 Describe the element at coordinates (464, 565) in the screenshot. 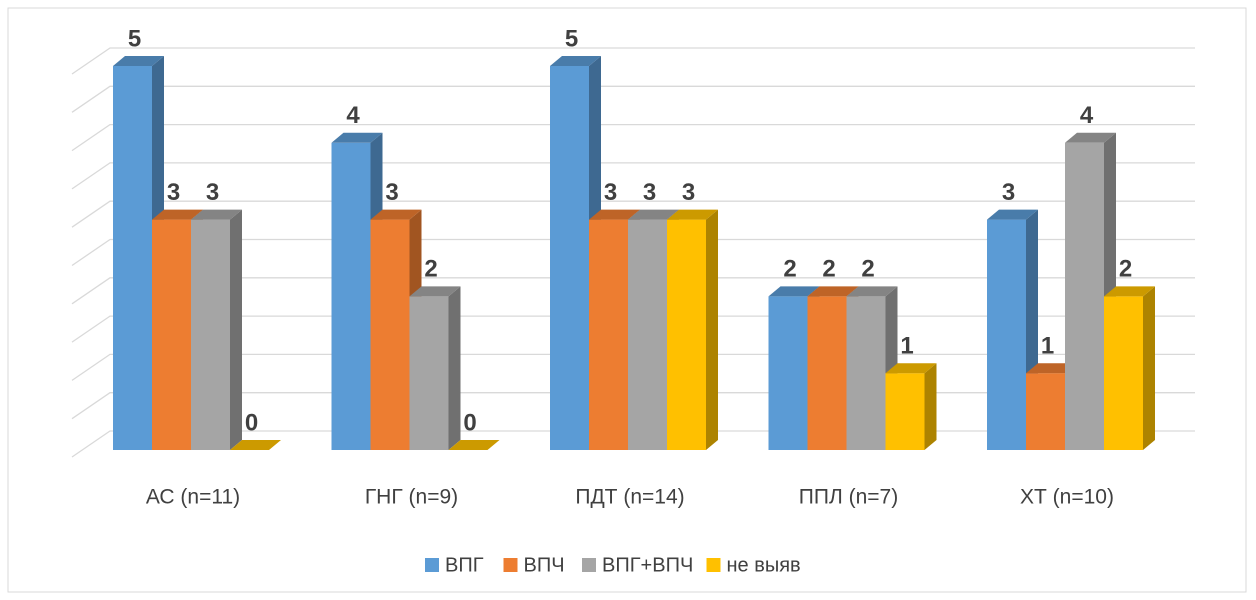

I see `legend-label: ВПГ` at that location.